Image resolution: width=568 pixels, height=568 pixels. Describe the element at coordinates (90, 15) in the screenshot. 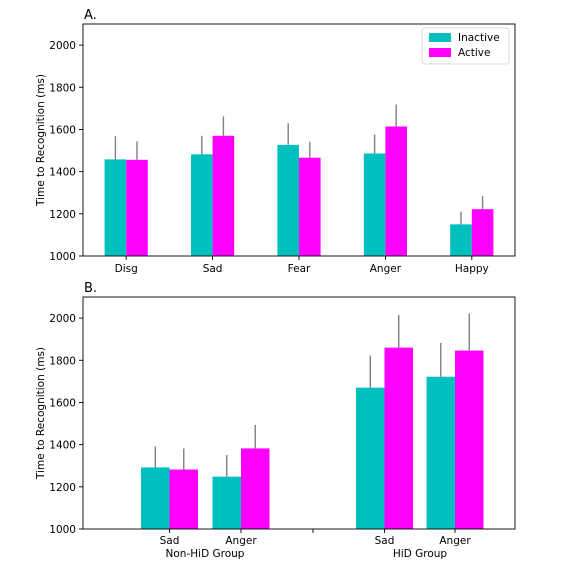

I see `panel-a-label: A.` at that location.